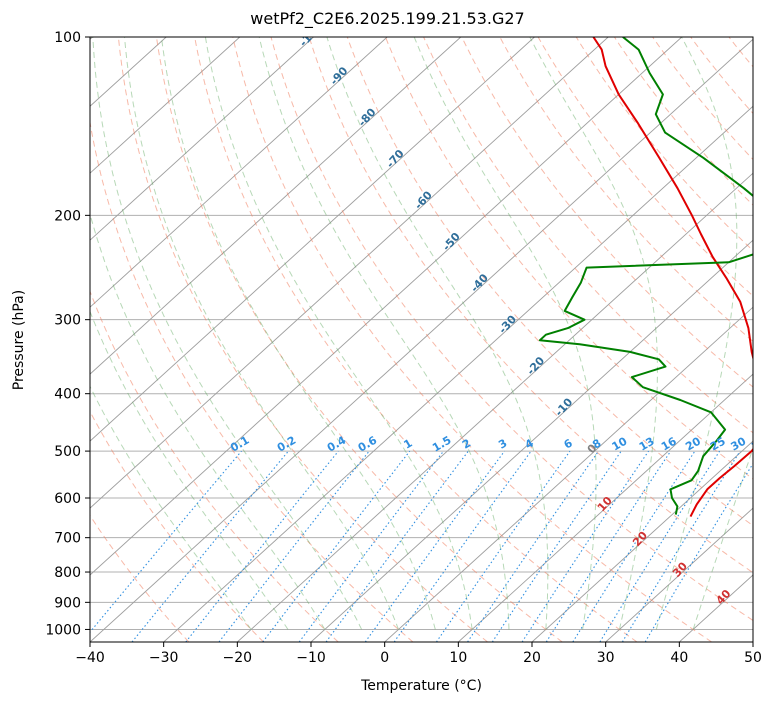  What do you see at coordinates (164, 658) in the screenshot?
I see `x-tick-label: −30` at bounding box center [164, 658].